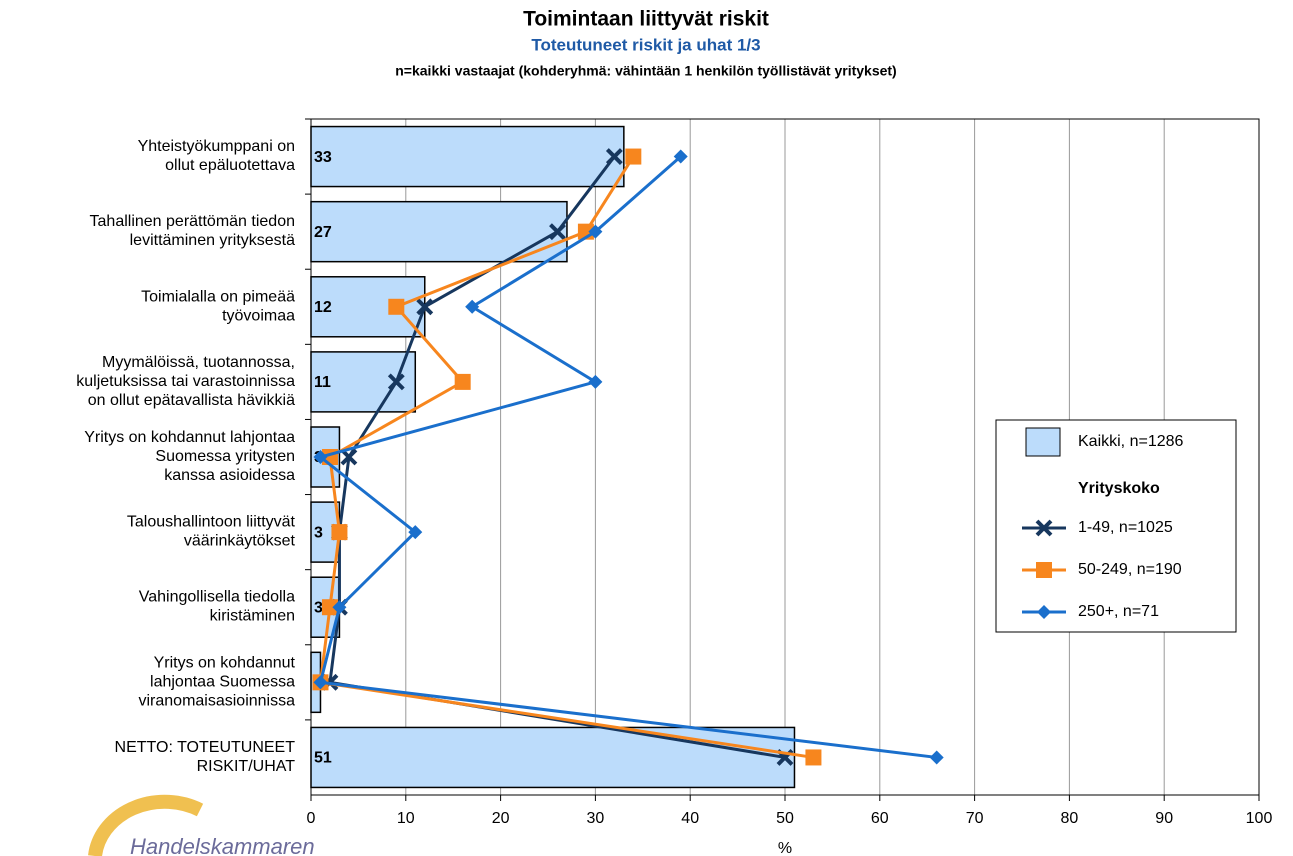 This screenshot has height=856, width=1293. Describe the element at coordinates (1164, 818) in the screenshot. I see `x-tick-label: 90` at that location.